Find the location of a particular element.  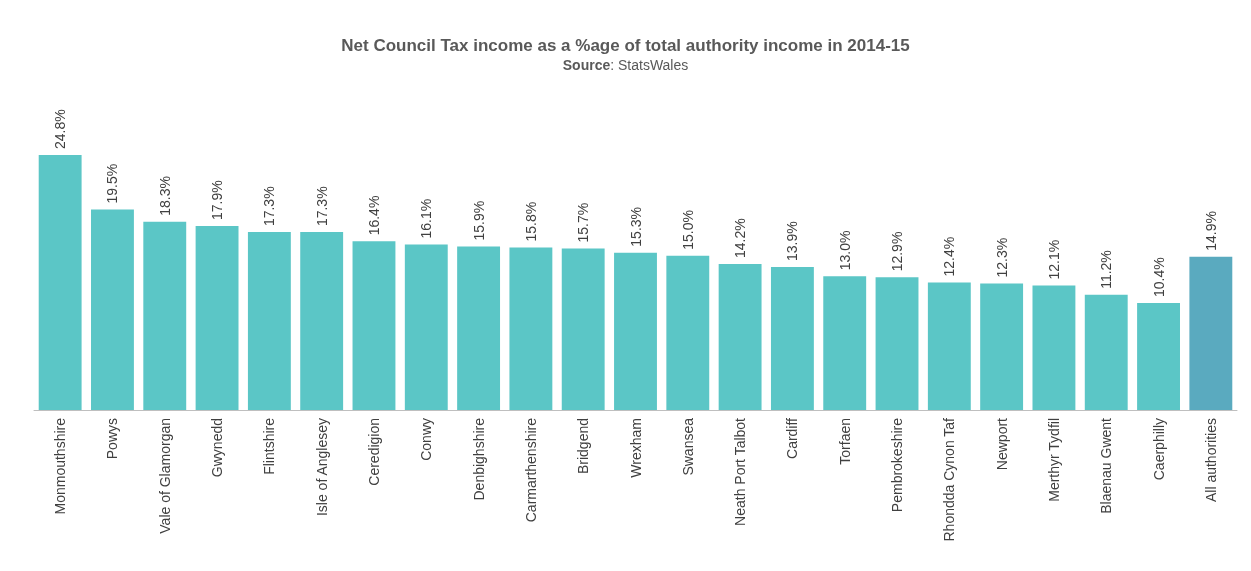

data-label: 12.1% is located at coordinates (1053, 259).